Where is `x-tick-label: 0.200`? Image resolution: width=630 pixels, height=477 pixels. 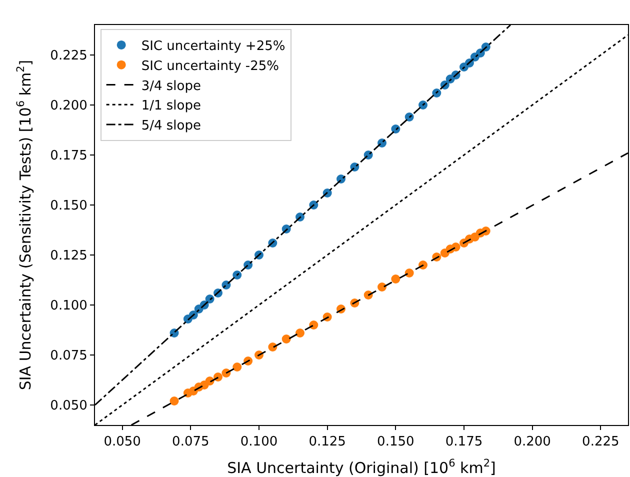
x-tick-label: 0.200 is located at coordinates (532, 442).